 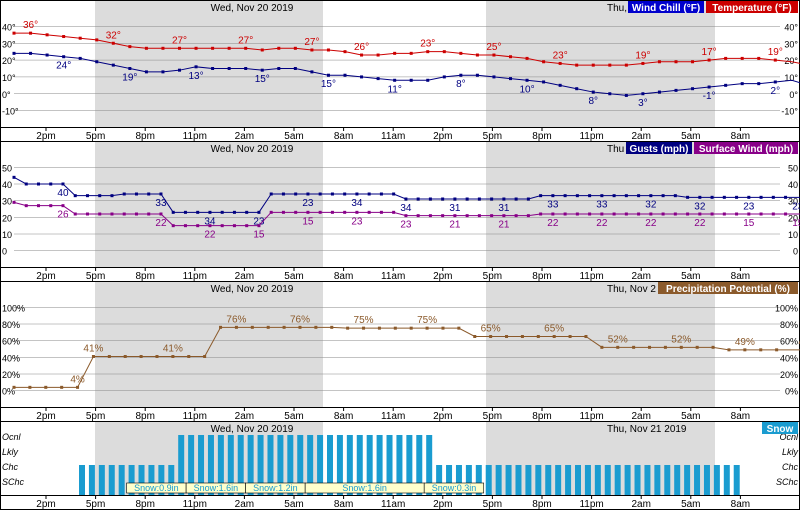 I want to click on y-tick-right-0-3: 10°, so click(x=791, y=78).